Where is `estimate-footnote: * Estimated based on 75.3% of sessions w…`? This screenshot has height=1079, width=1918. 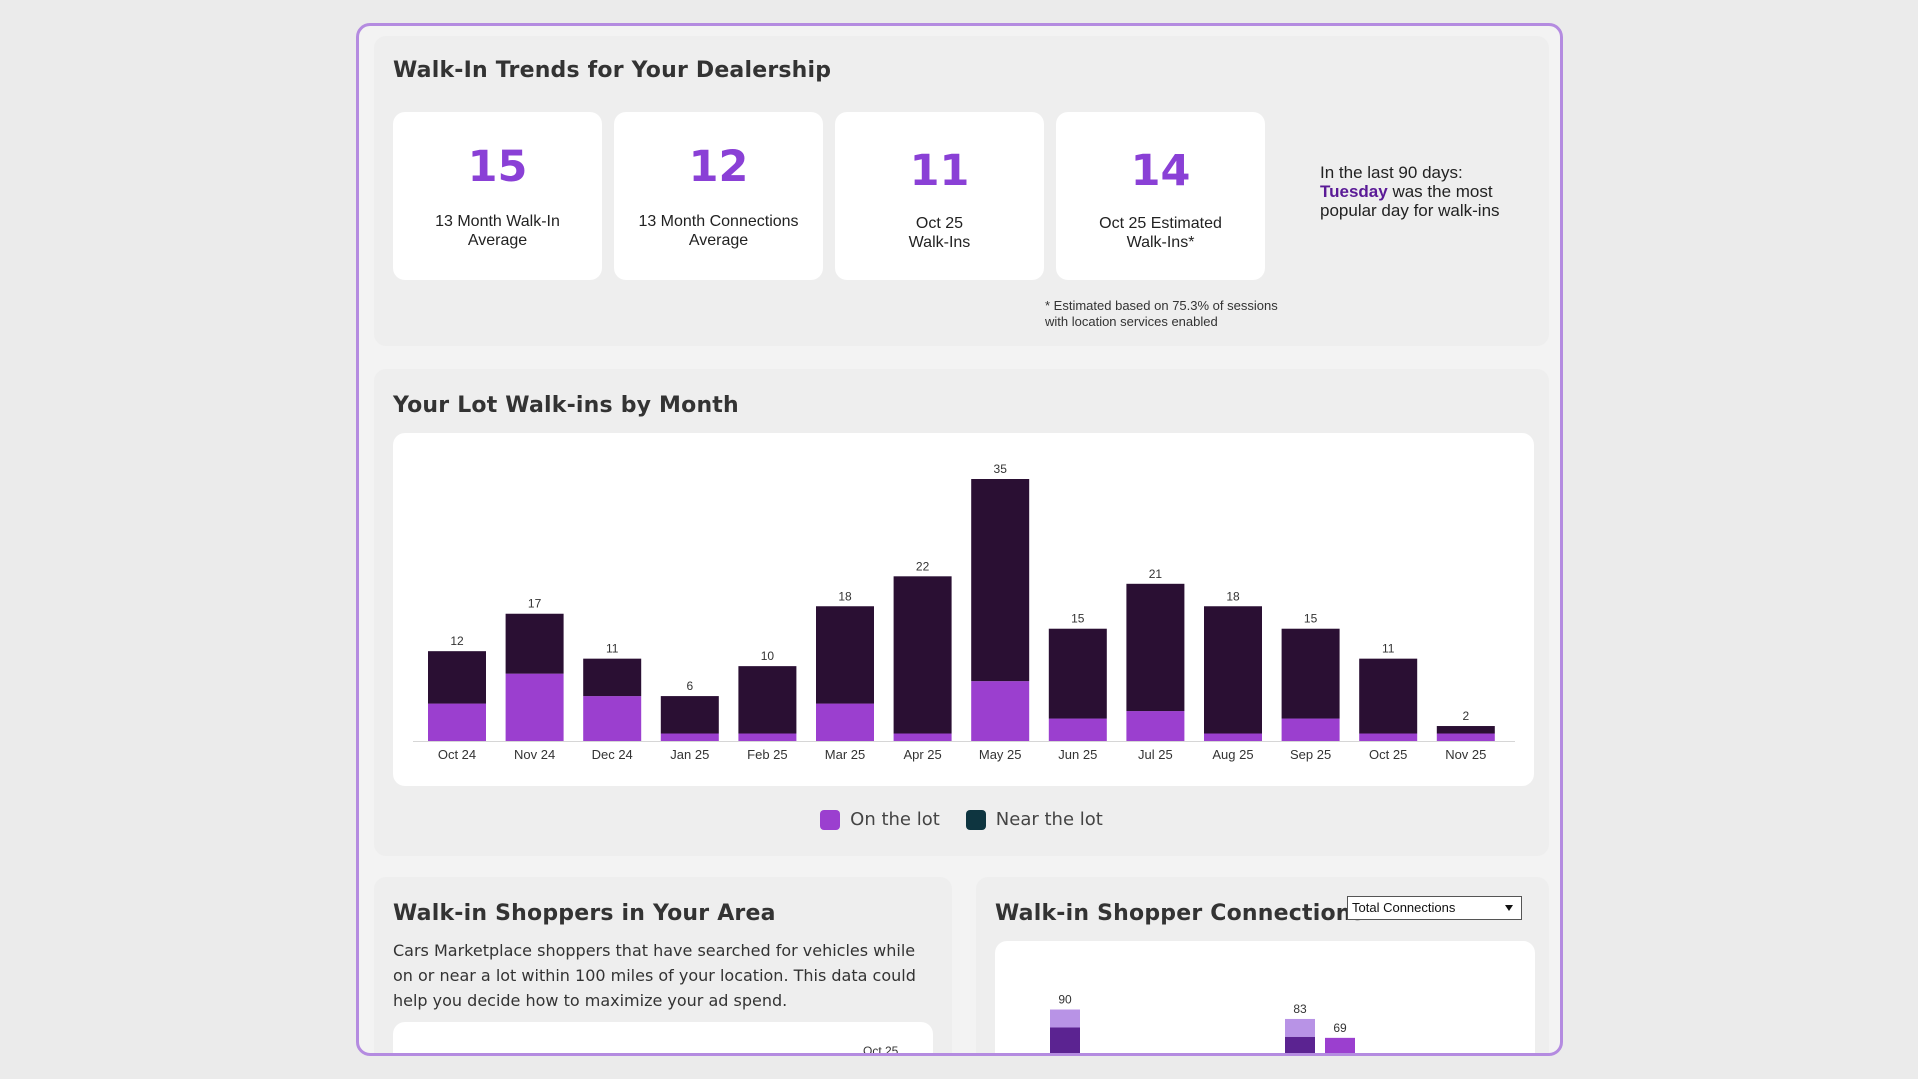
estimate-footnote: * Estimated based on 75.3% of sessions w… is located at coordinates (1161, 313).